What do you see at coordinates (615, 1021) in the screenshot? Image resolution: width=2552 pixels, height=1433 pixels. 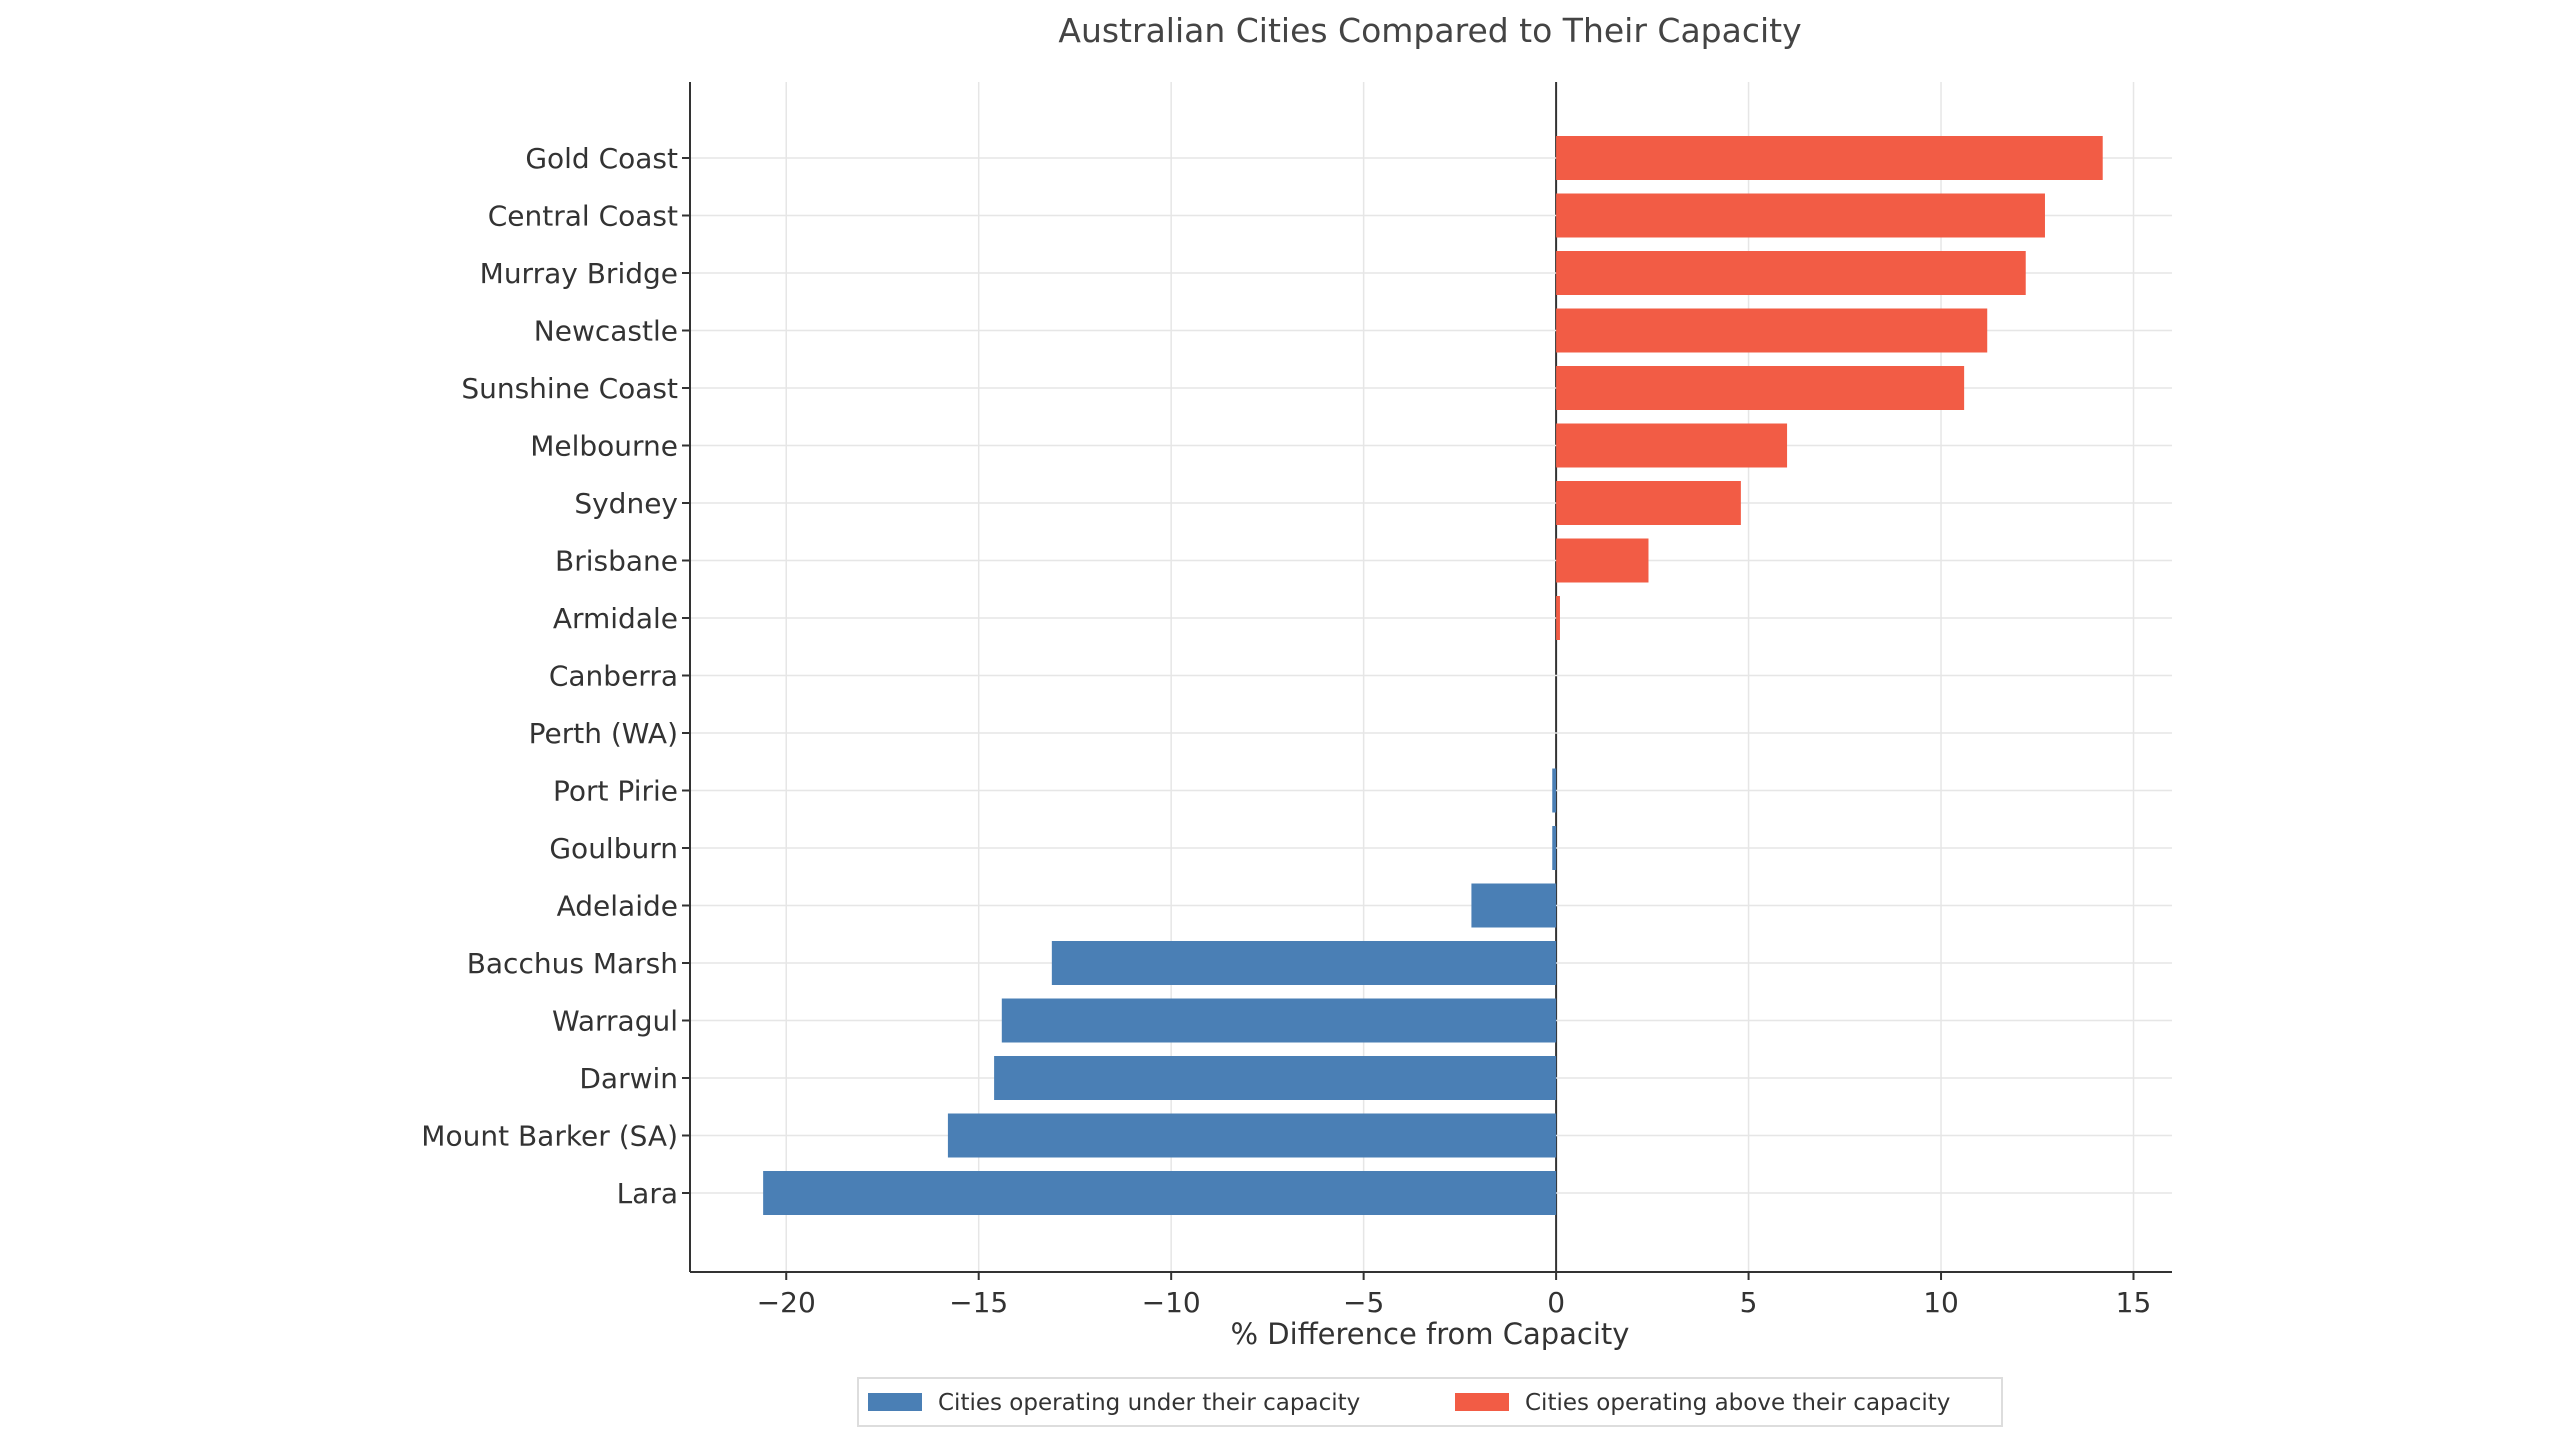 I see `y-tick-label: Warragul` at bounding box center [615, 1021].